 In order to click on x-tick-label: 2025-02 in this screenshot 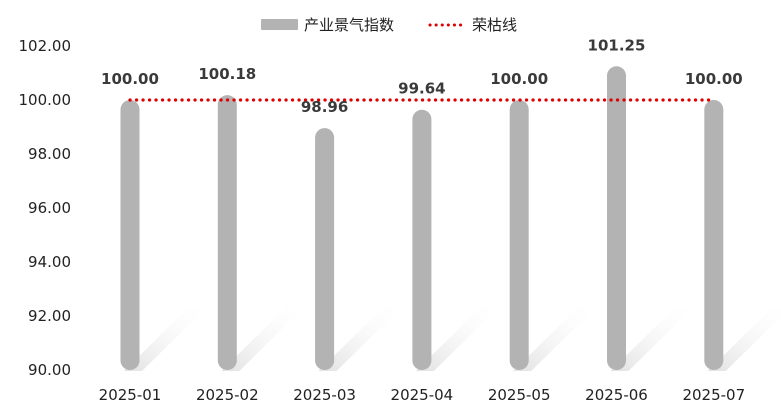, I will do `click(227, 395)`.